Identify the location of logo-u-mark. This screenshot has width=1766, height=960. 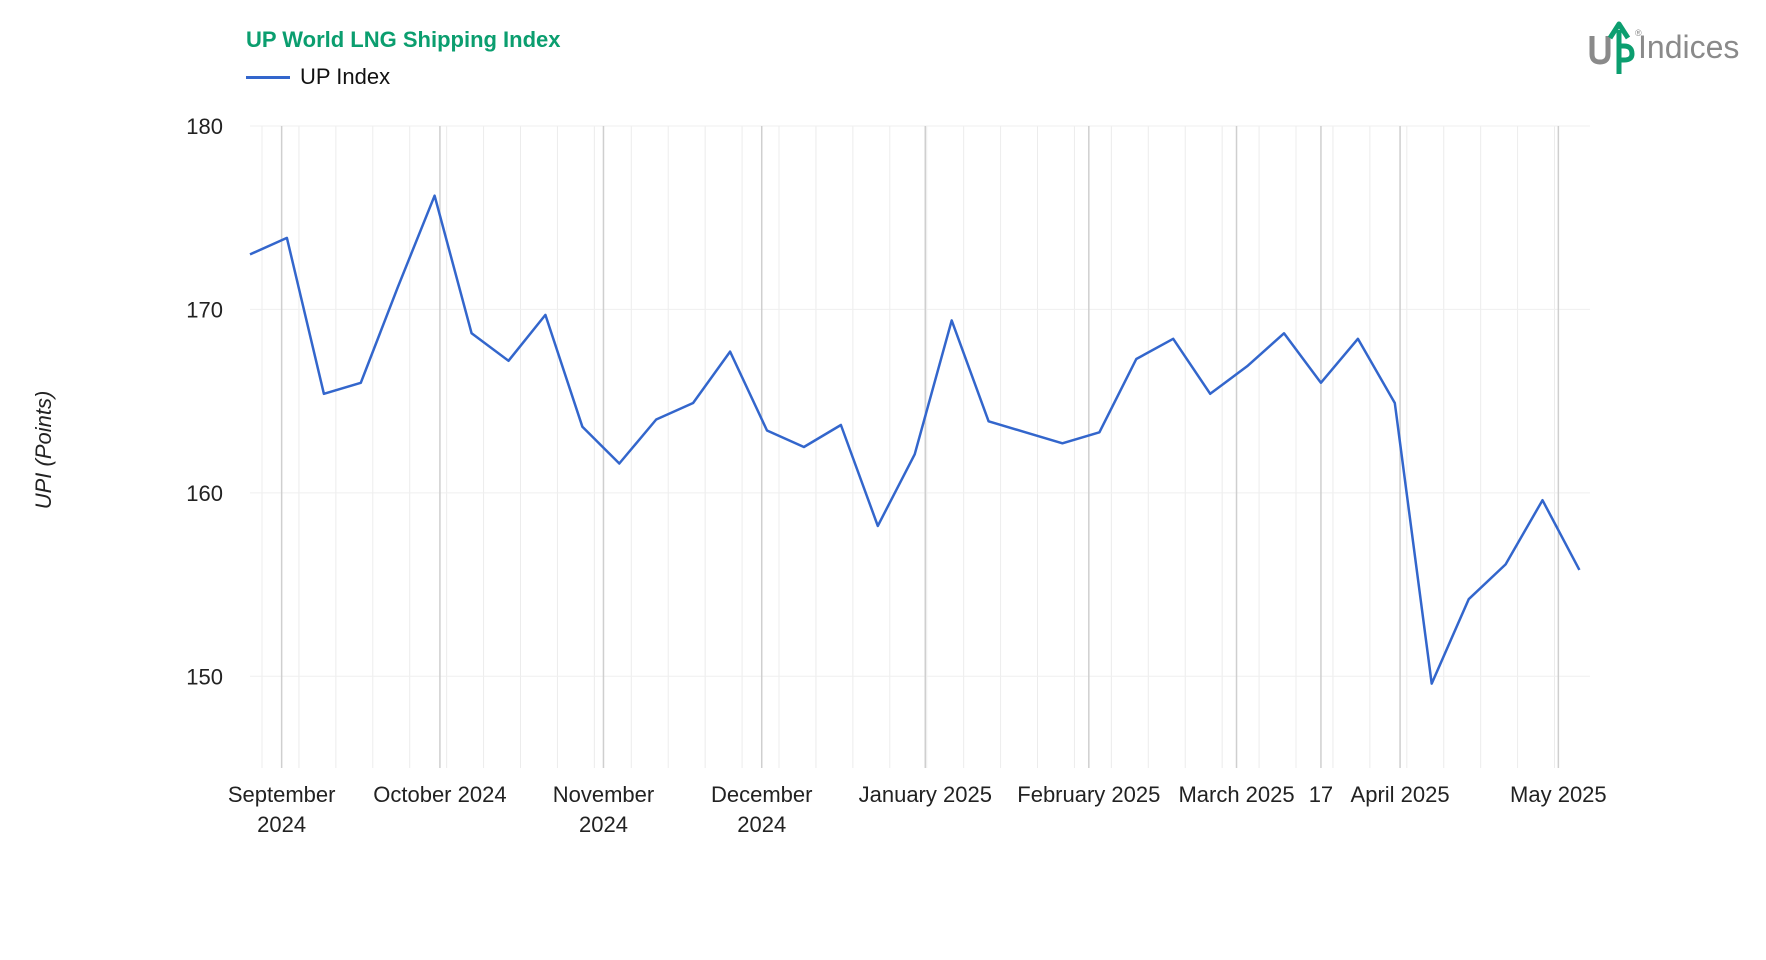
(1600, 50).